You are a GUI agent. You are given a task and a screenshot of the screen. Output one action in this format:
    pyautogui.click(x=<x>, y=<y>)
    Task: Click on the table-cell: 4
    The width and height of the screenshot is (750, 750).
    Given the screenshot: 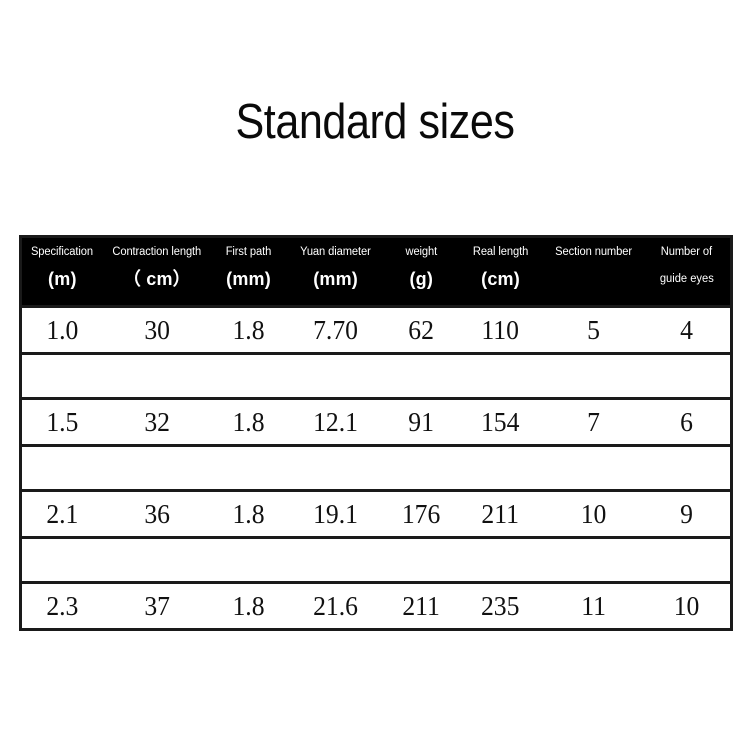 What is the action you would take?
    pyautogui.click(x=686, y=330)
    